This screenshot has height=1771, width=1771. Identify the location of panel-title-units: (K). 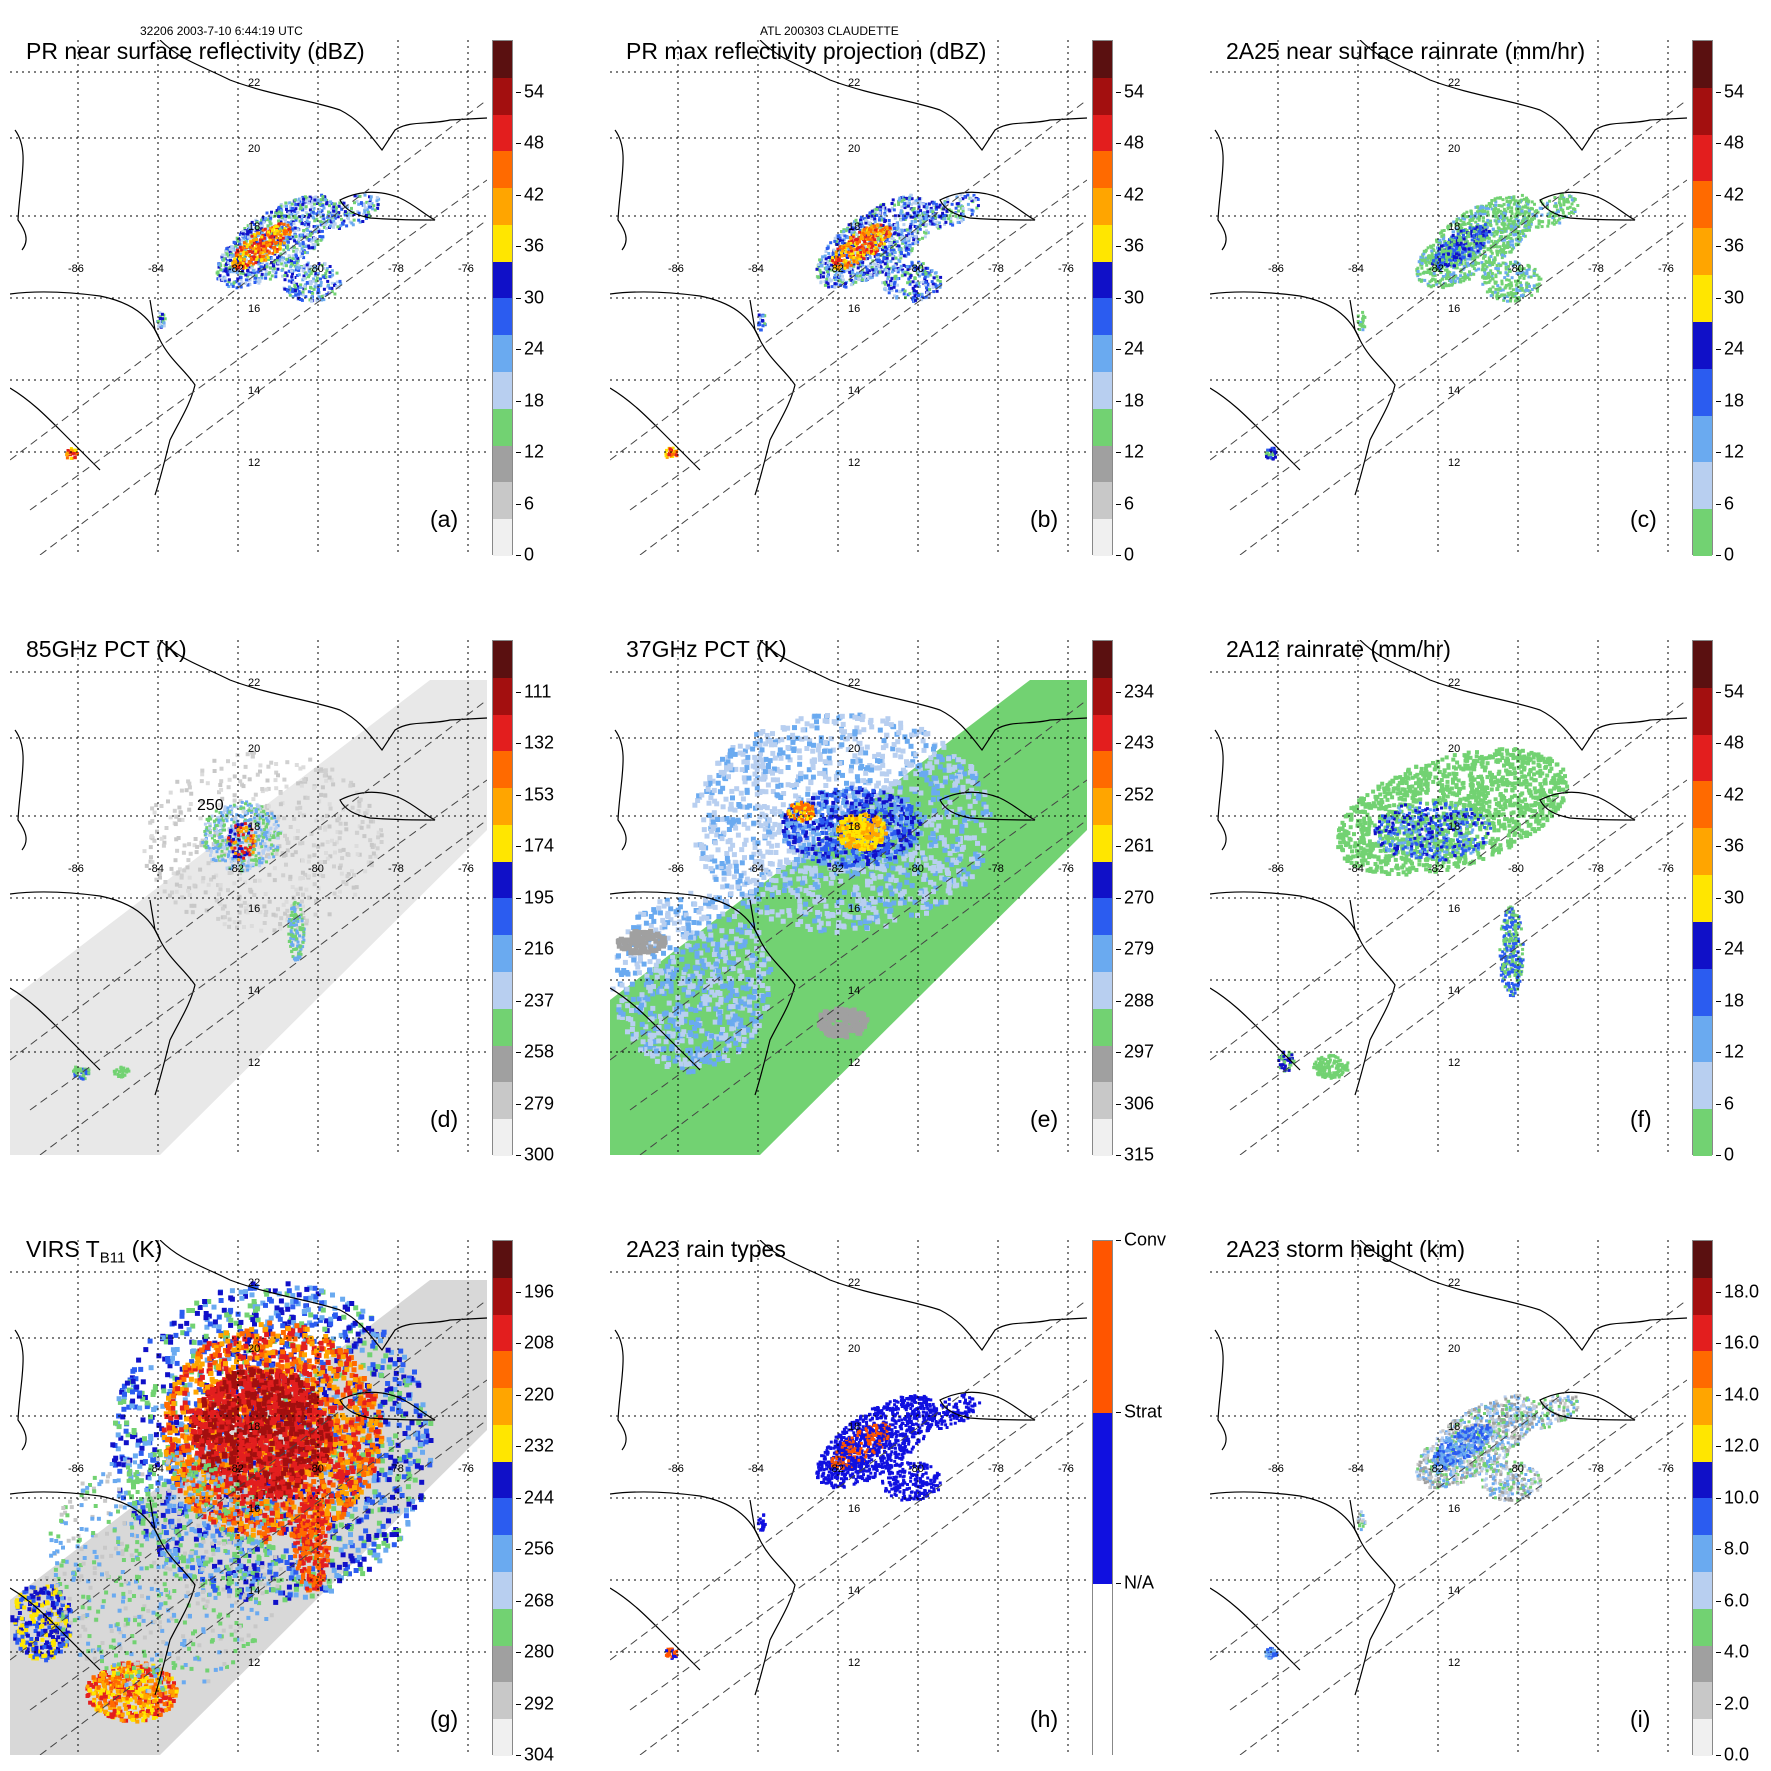
(144, 1249).